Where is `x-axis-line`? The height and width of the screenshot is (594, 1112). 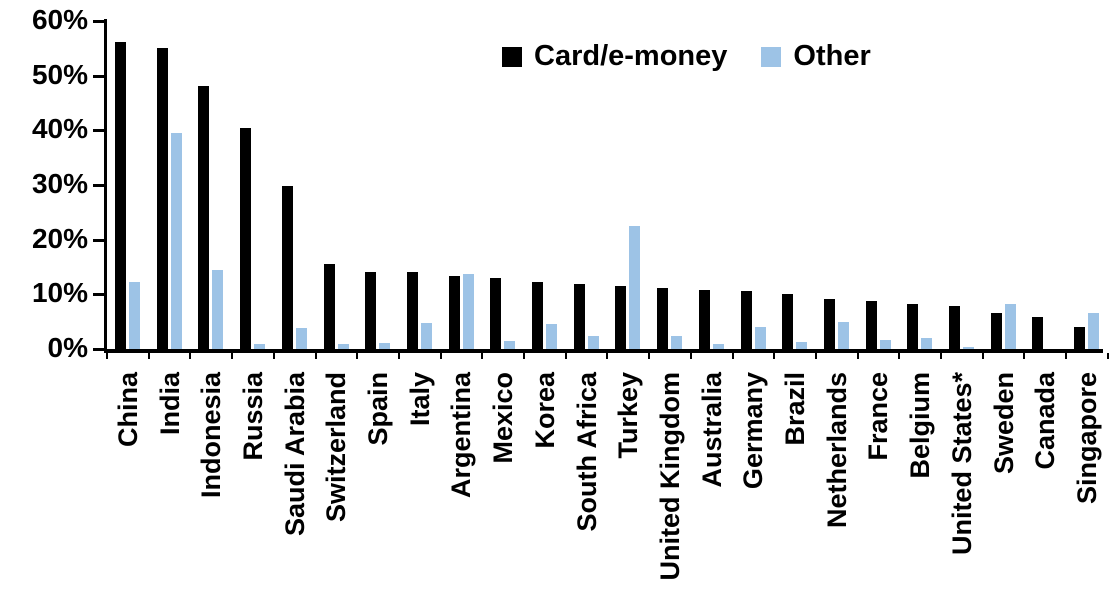 x-axis-line is located at coordinates (603, 351).